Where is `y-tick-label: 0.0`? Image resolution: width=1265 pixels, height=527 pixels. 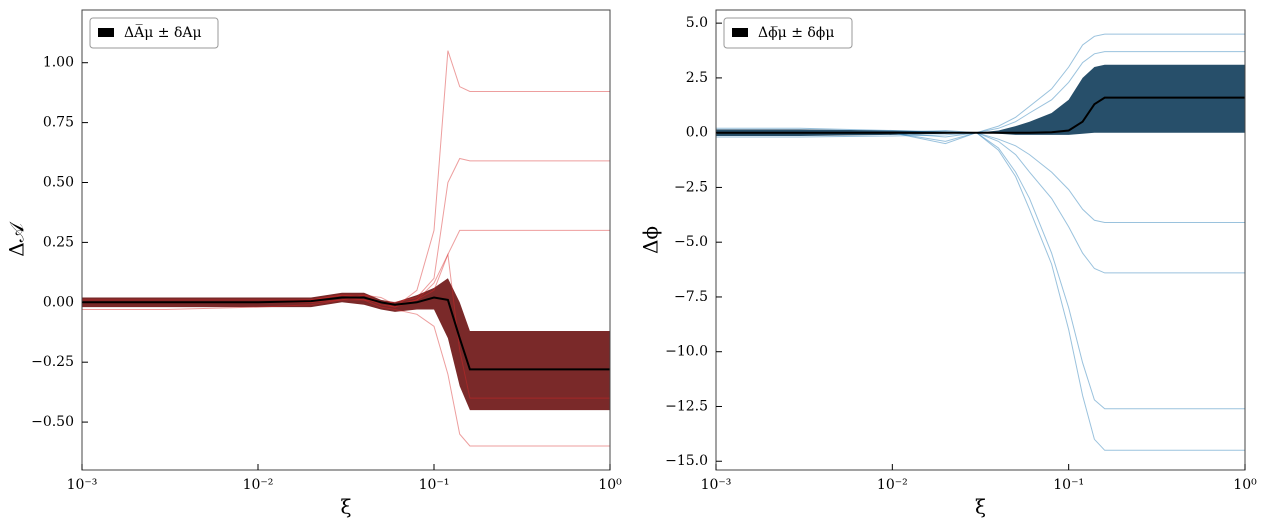 y-tick-label: 0.0 is located at coordinates (697, 133).